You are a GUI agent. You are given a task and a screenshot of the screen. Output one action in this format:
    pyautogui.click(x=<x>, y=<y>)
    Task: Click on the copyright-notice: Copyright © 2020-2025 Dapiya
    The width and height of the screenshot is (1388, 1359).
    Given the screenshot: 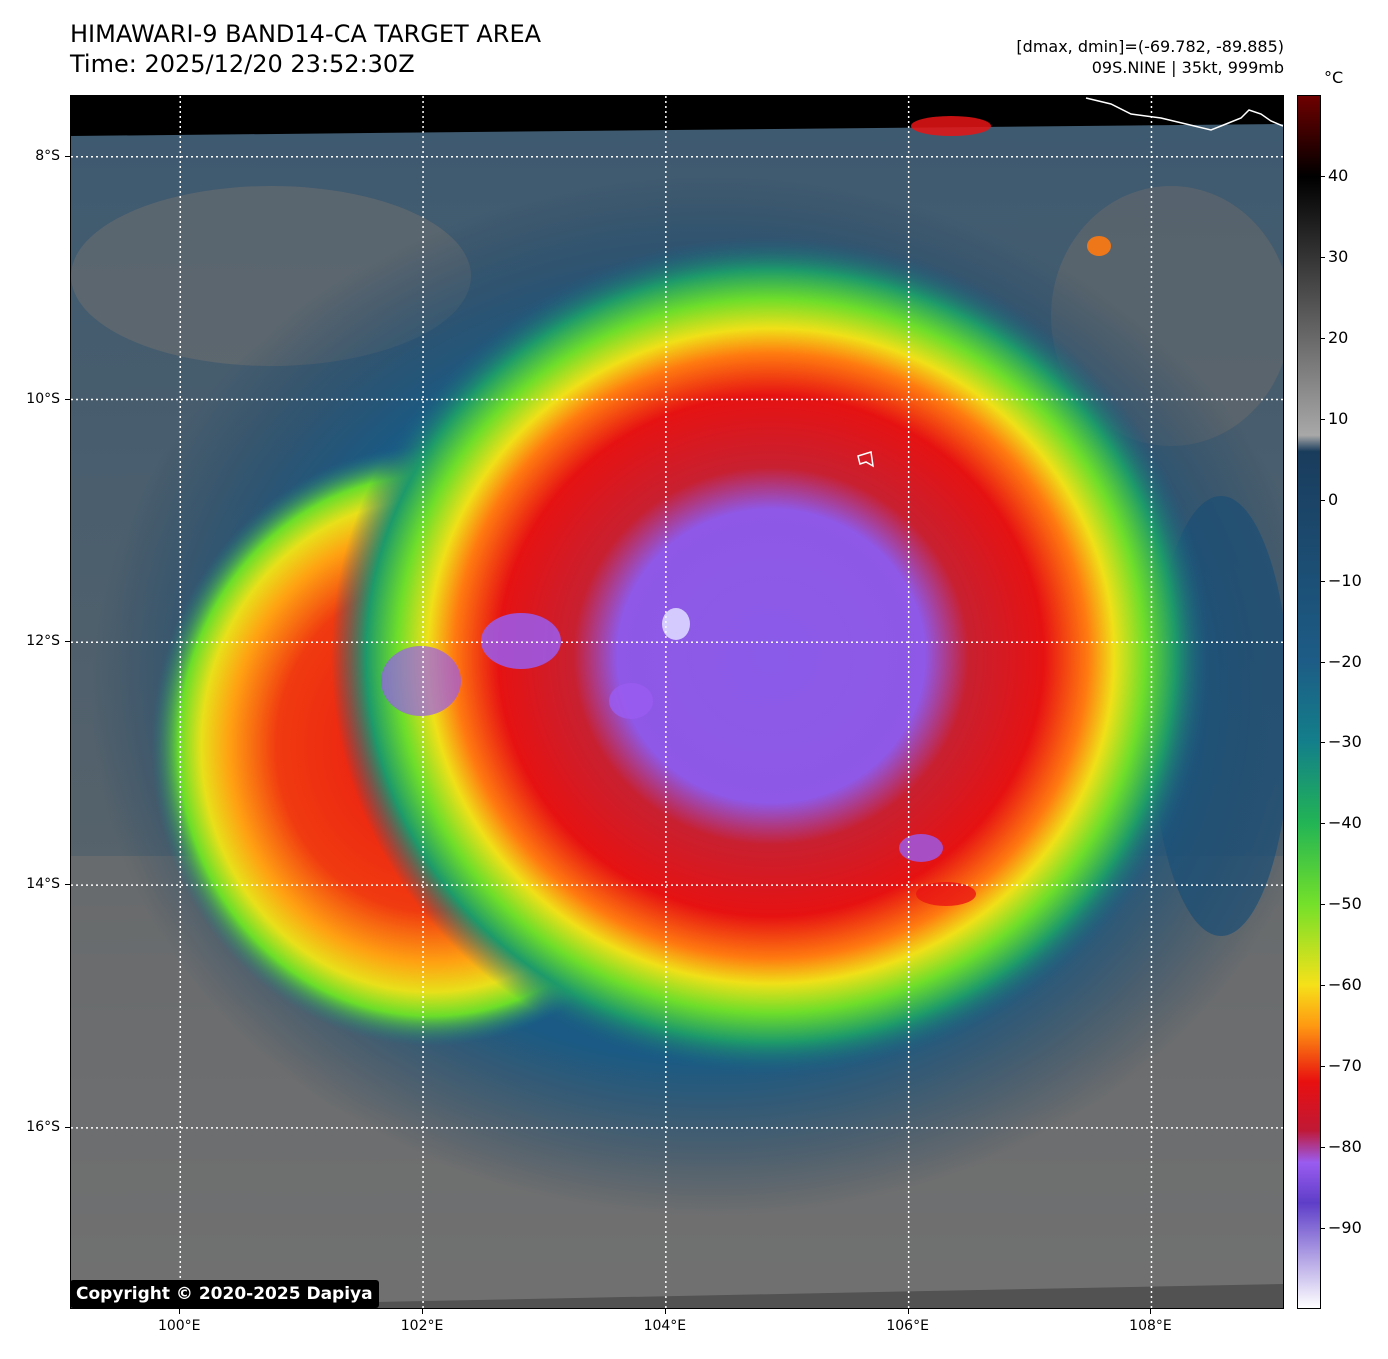 What is the action you would take?
    pyautogui.click(x=224, y=1294)
    